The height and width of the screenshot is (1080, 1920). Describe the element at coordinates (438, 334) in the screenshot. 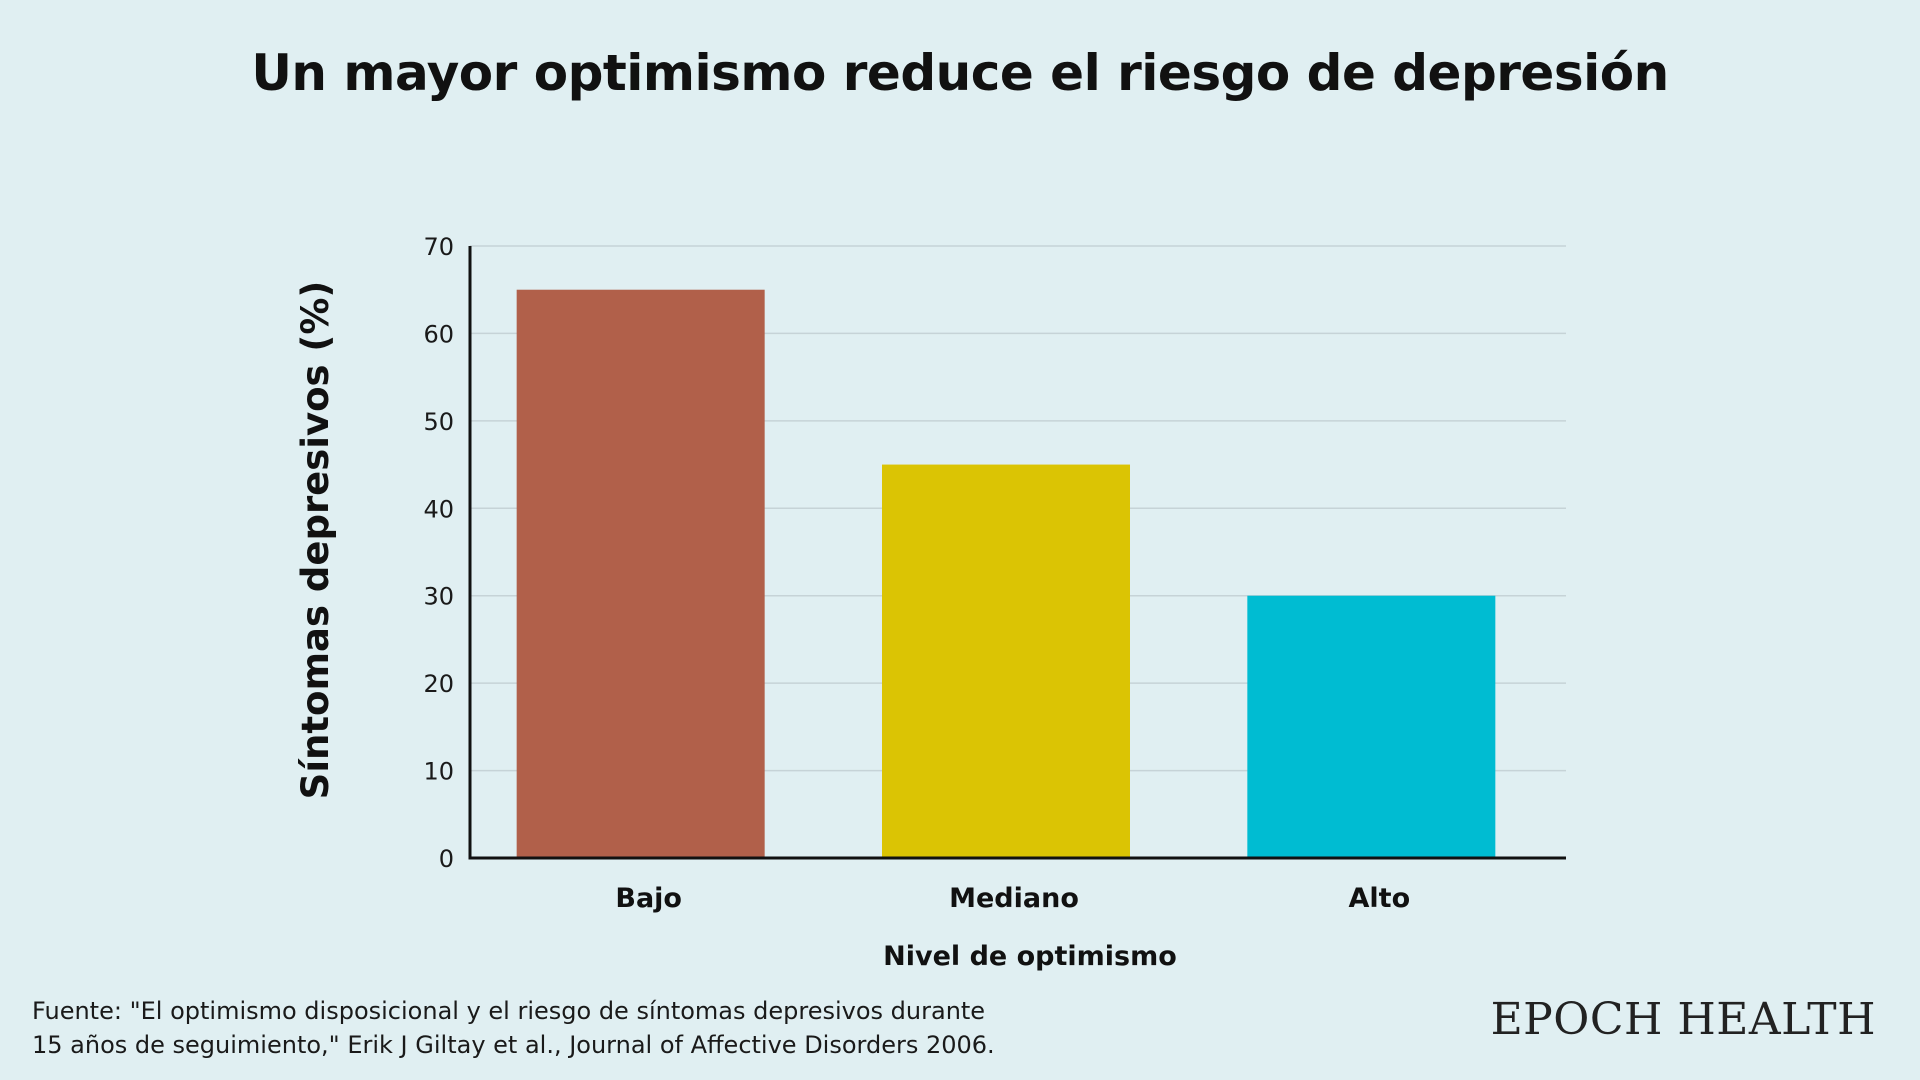

I see `y-tick-label: 60` at that location.